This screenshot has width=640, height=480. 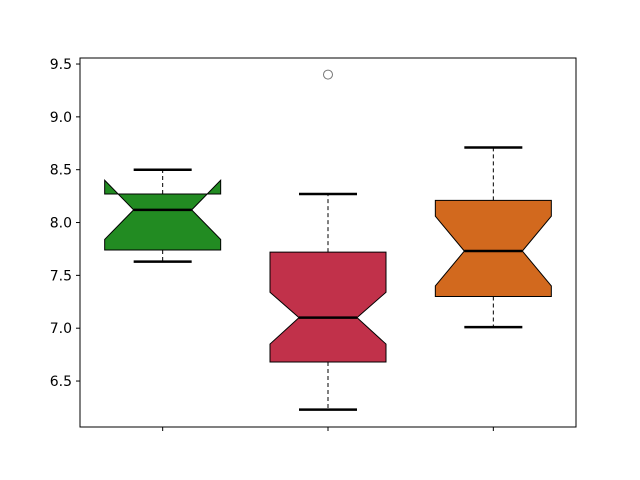 What do you see at coordinates (61, 65) in the screenshot?
I see `y-tick-label: 9.5` at bounding box center [61, 65].